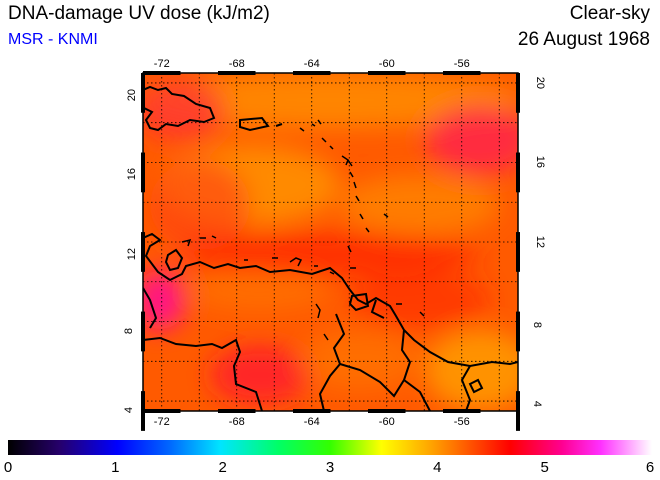 This screenshot has width=660, height=480. I want to click on colorbar-label: 6, so click(650, 467).